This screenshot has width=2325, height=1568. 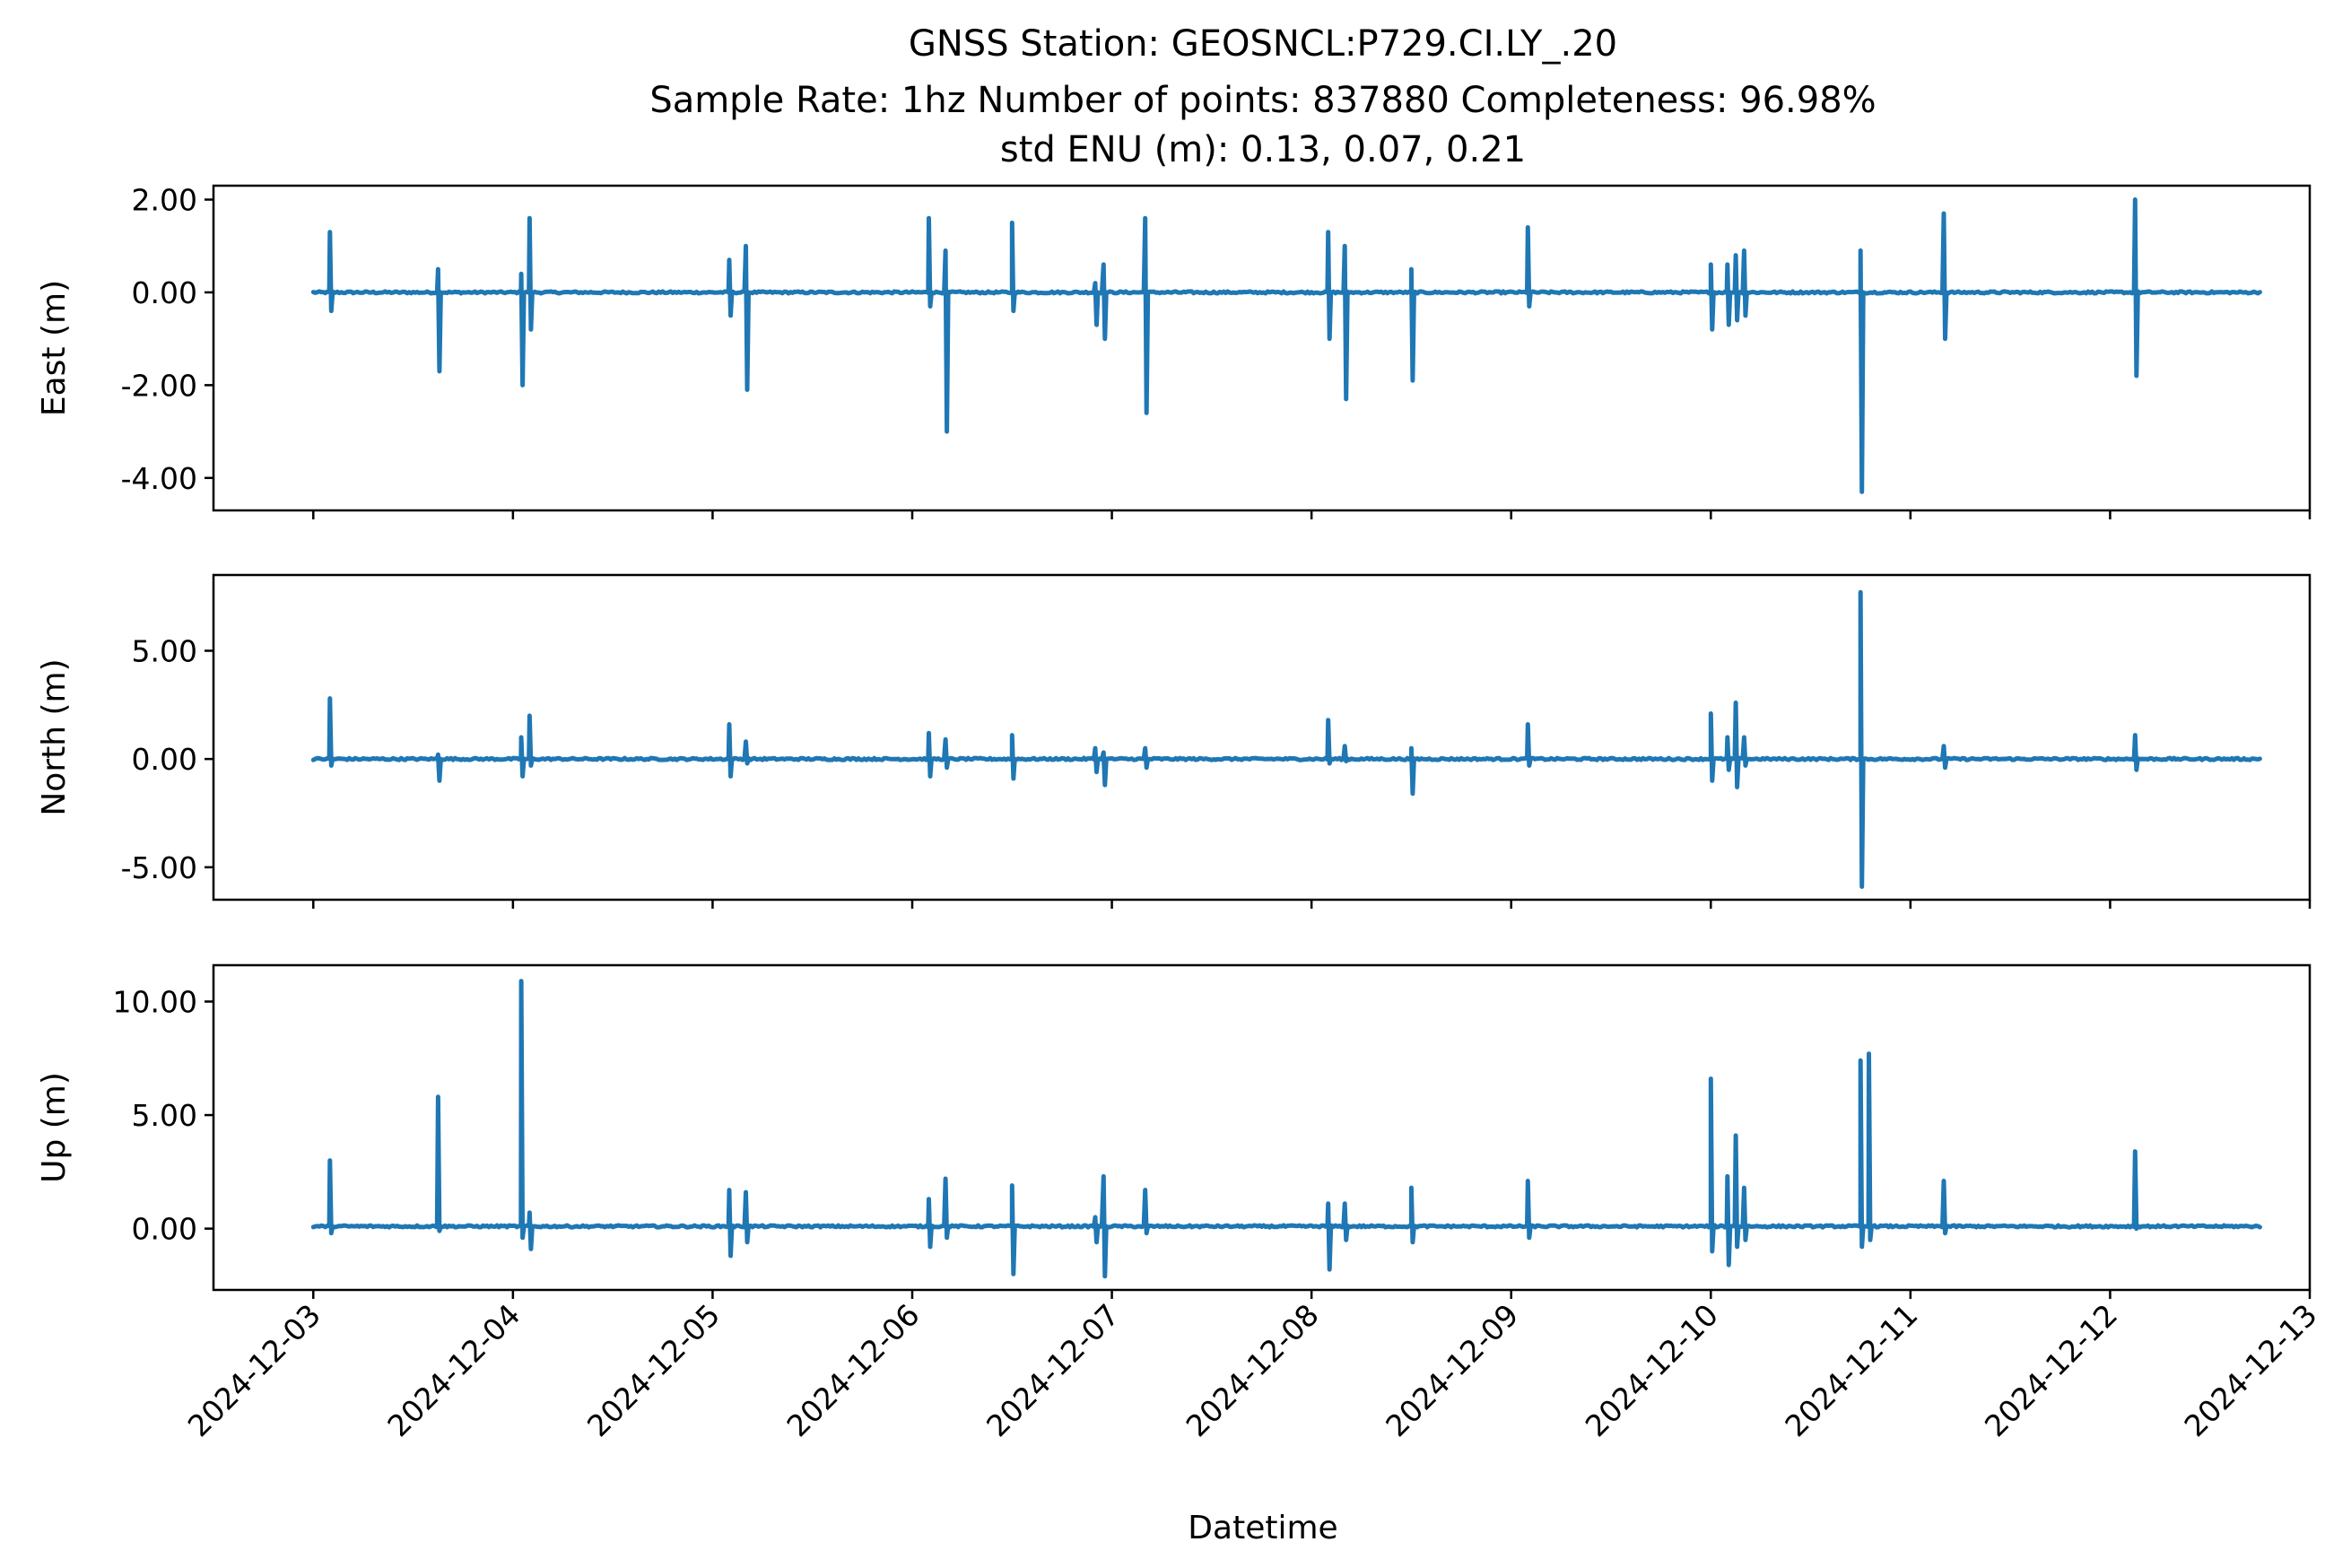 What do you see at coordinates (164, 200) in the screenshot?
I see `y-tick-label: 2.00` at bounding box center [164, 200].